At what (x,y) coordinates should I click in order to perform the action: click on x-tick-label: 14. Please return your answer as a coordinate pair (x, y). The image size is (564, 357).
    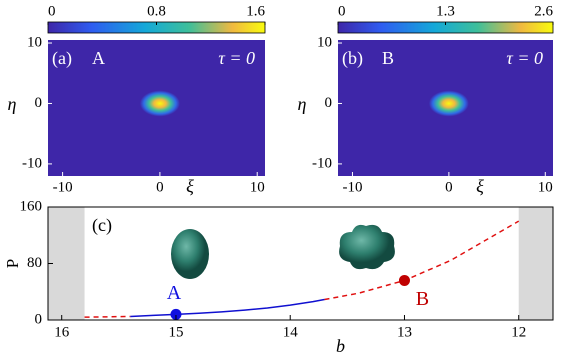
    Looking at the image, I should click on (291, 332).